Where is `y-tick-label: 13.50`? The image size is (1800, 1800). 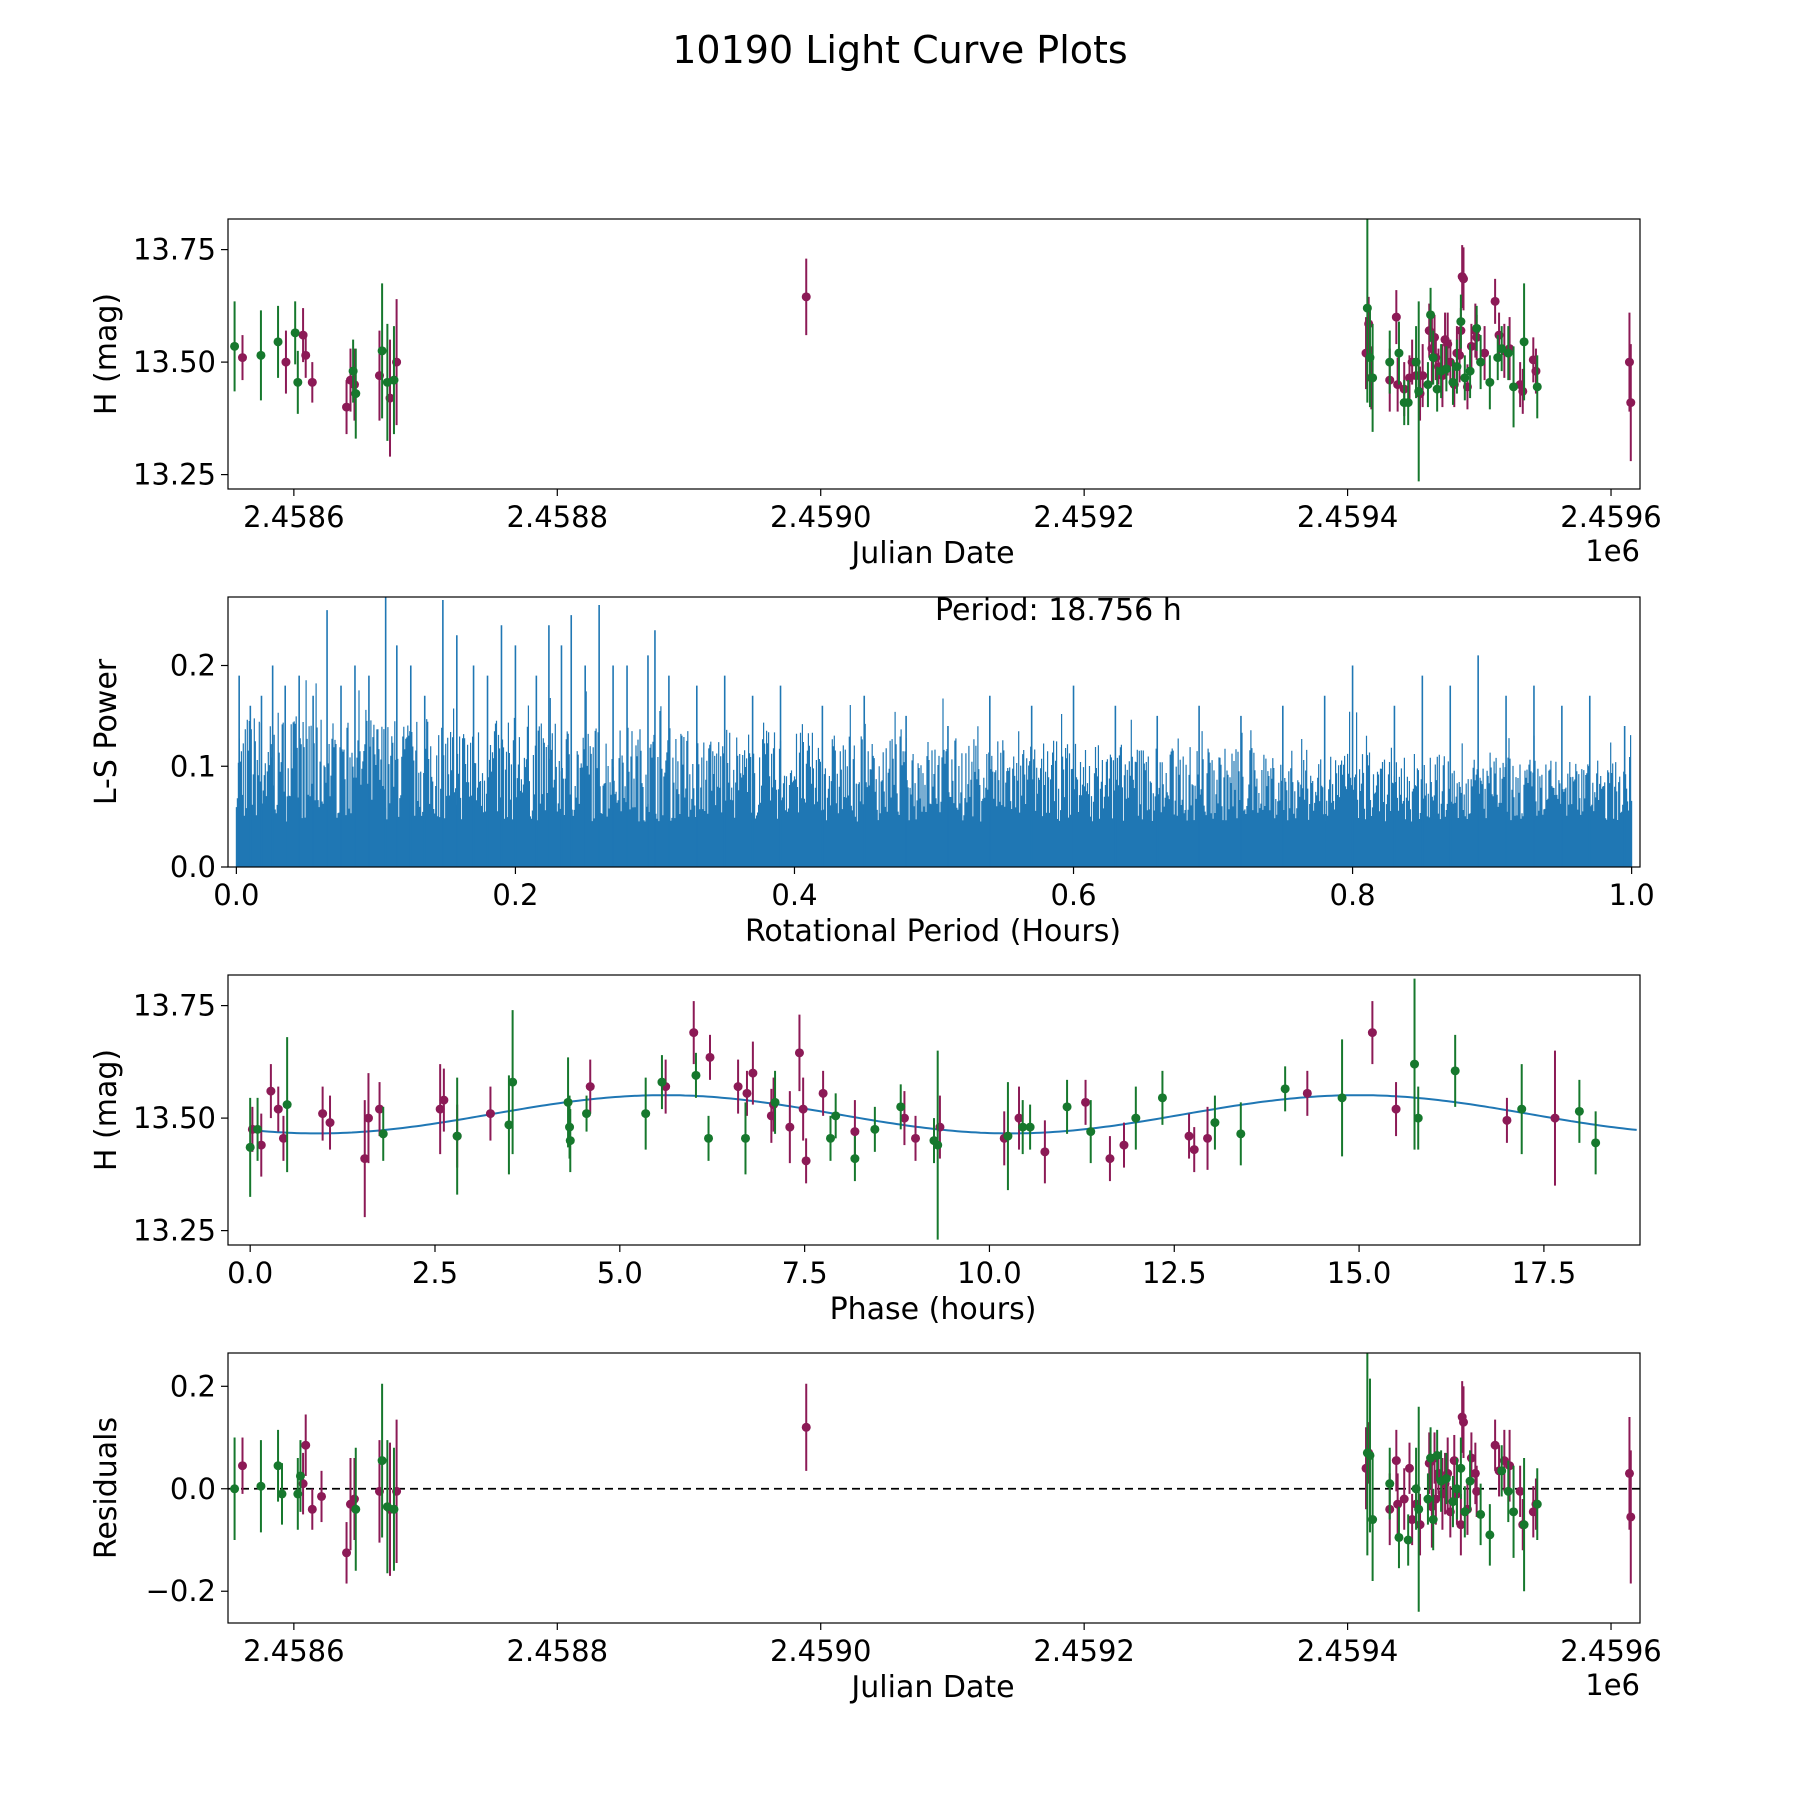
y-tick-label: 13.50 is located at coordinates (174, 362).